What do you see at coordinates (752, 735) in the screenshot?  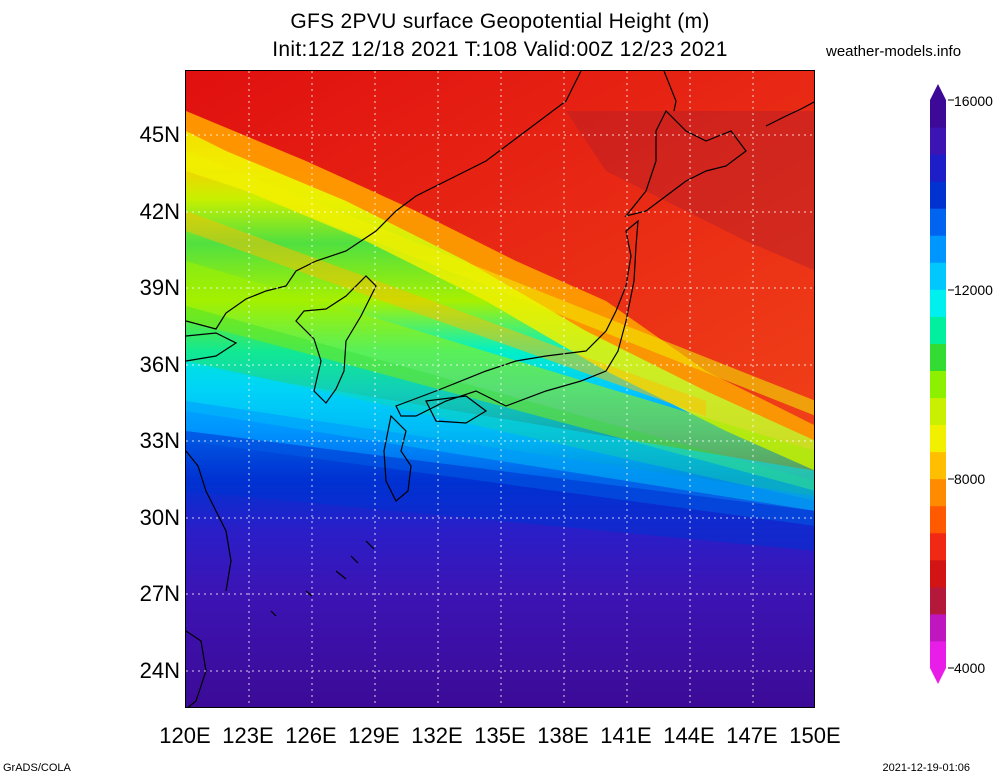 I see `lon-label-147e: 147E` at bounding box center [752, 735].